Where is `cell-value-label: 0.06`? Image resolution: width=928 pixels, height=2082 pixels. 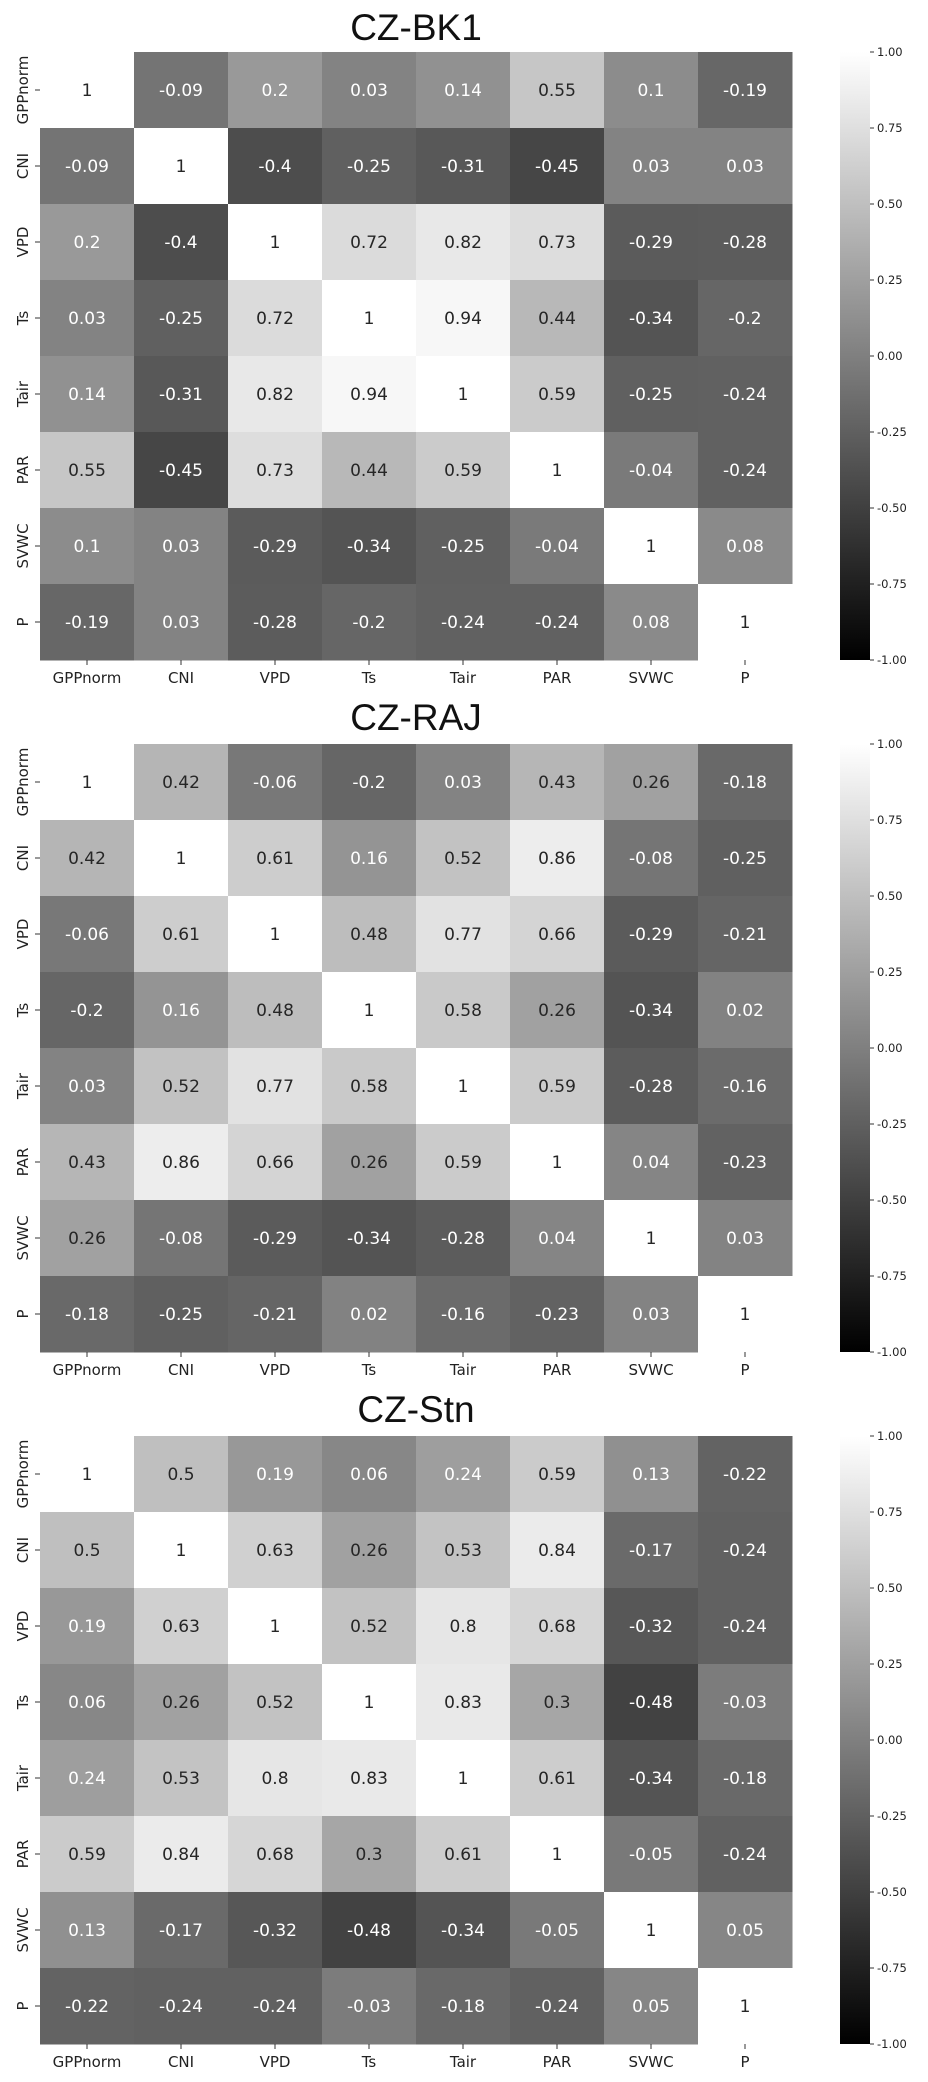
cell-value-label: 0.06 is located at coordinates (369, 1475).